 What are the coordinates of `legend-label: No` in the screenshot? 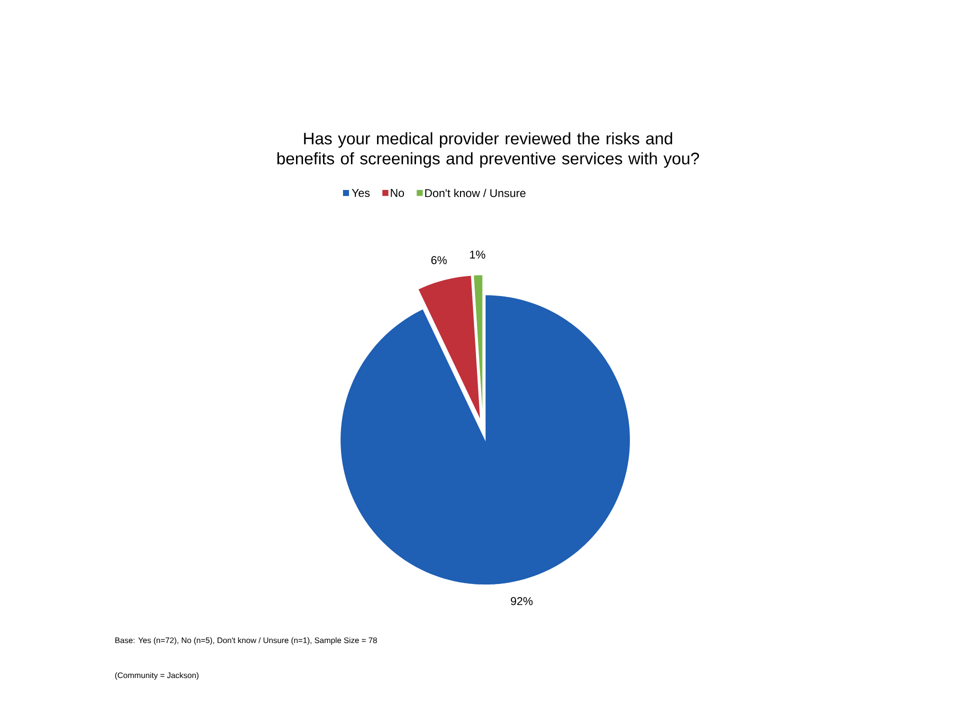 It's located at (397, 193).